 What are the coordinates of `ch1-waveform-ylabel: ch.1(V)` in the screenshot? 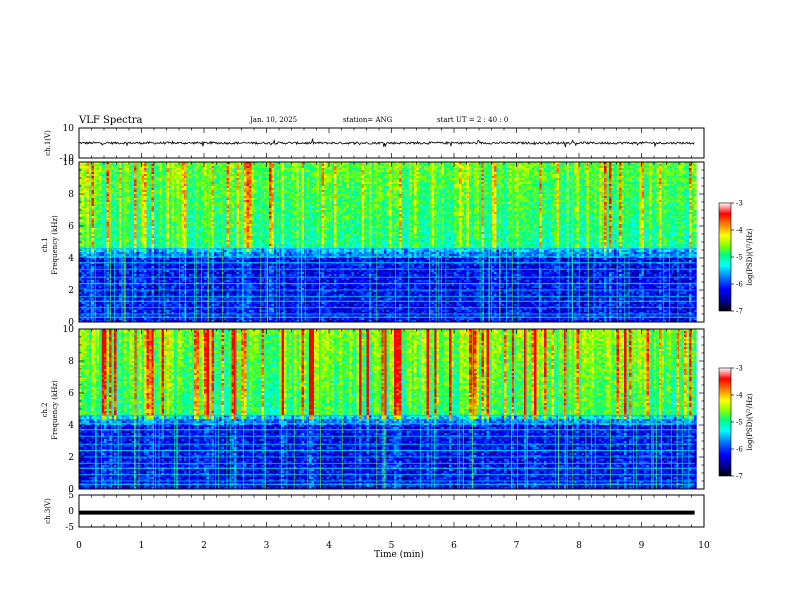 It's located at (48, 143).